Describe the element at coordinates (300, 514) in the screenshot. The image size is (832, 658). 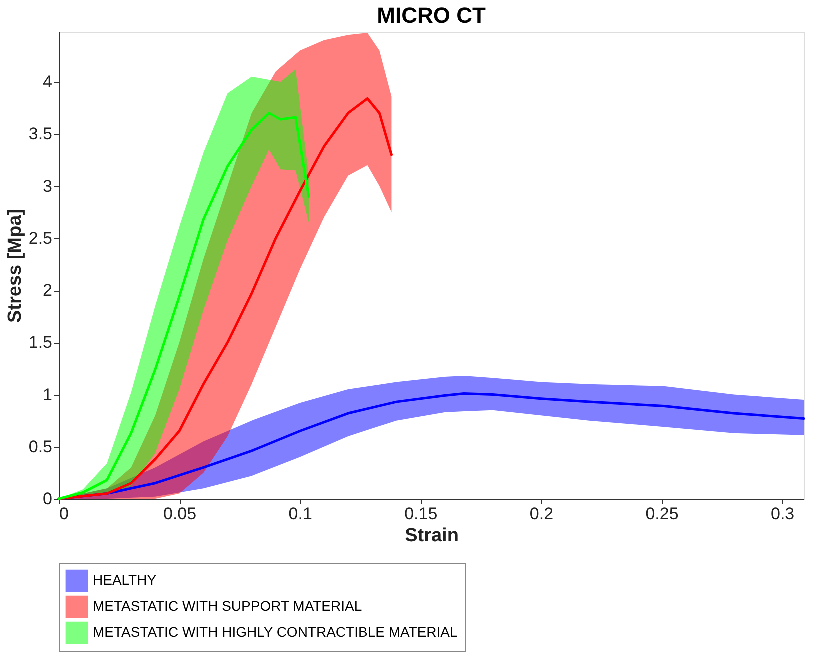
I see `x-tick-label: 0.1` at that location.